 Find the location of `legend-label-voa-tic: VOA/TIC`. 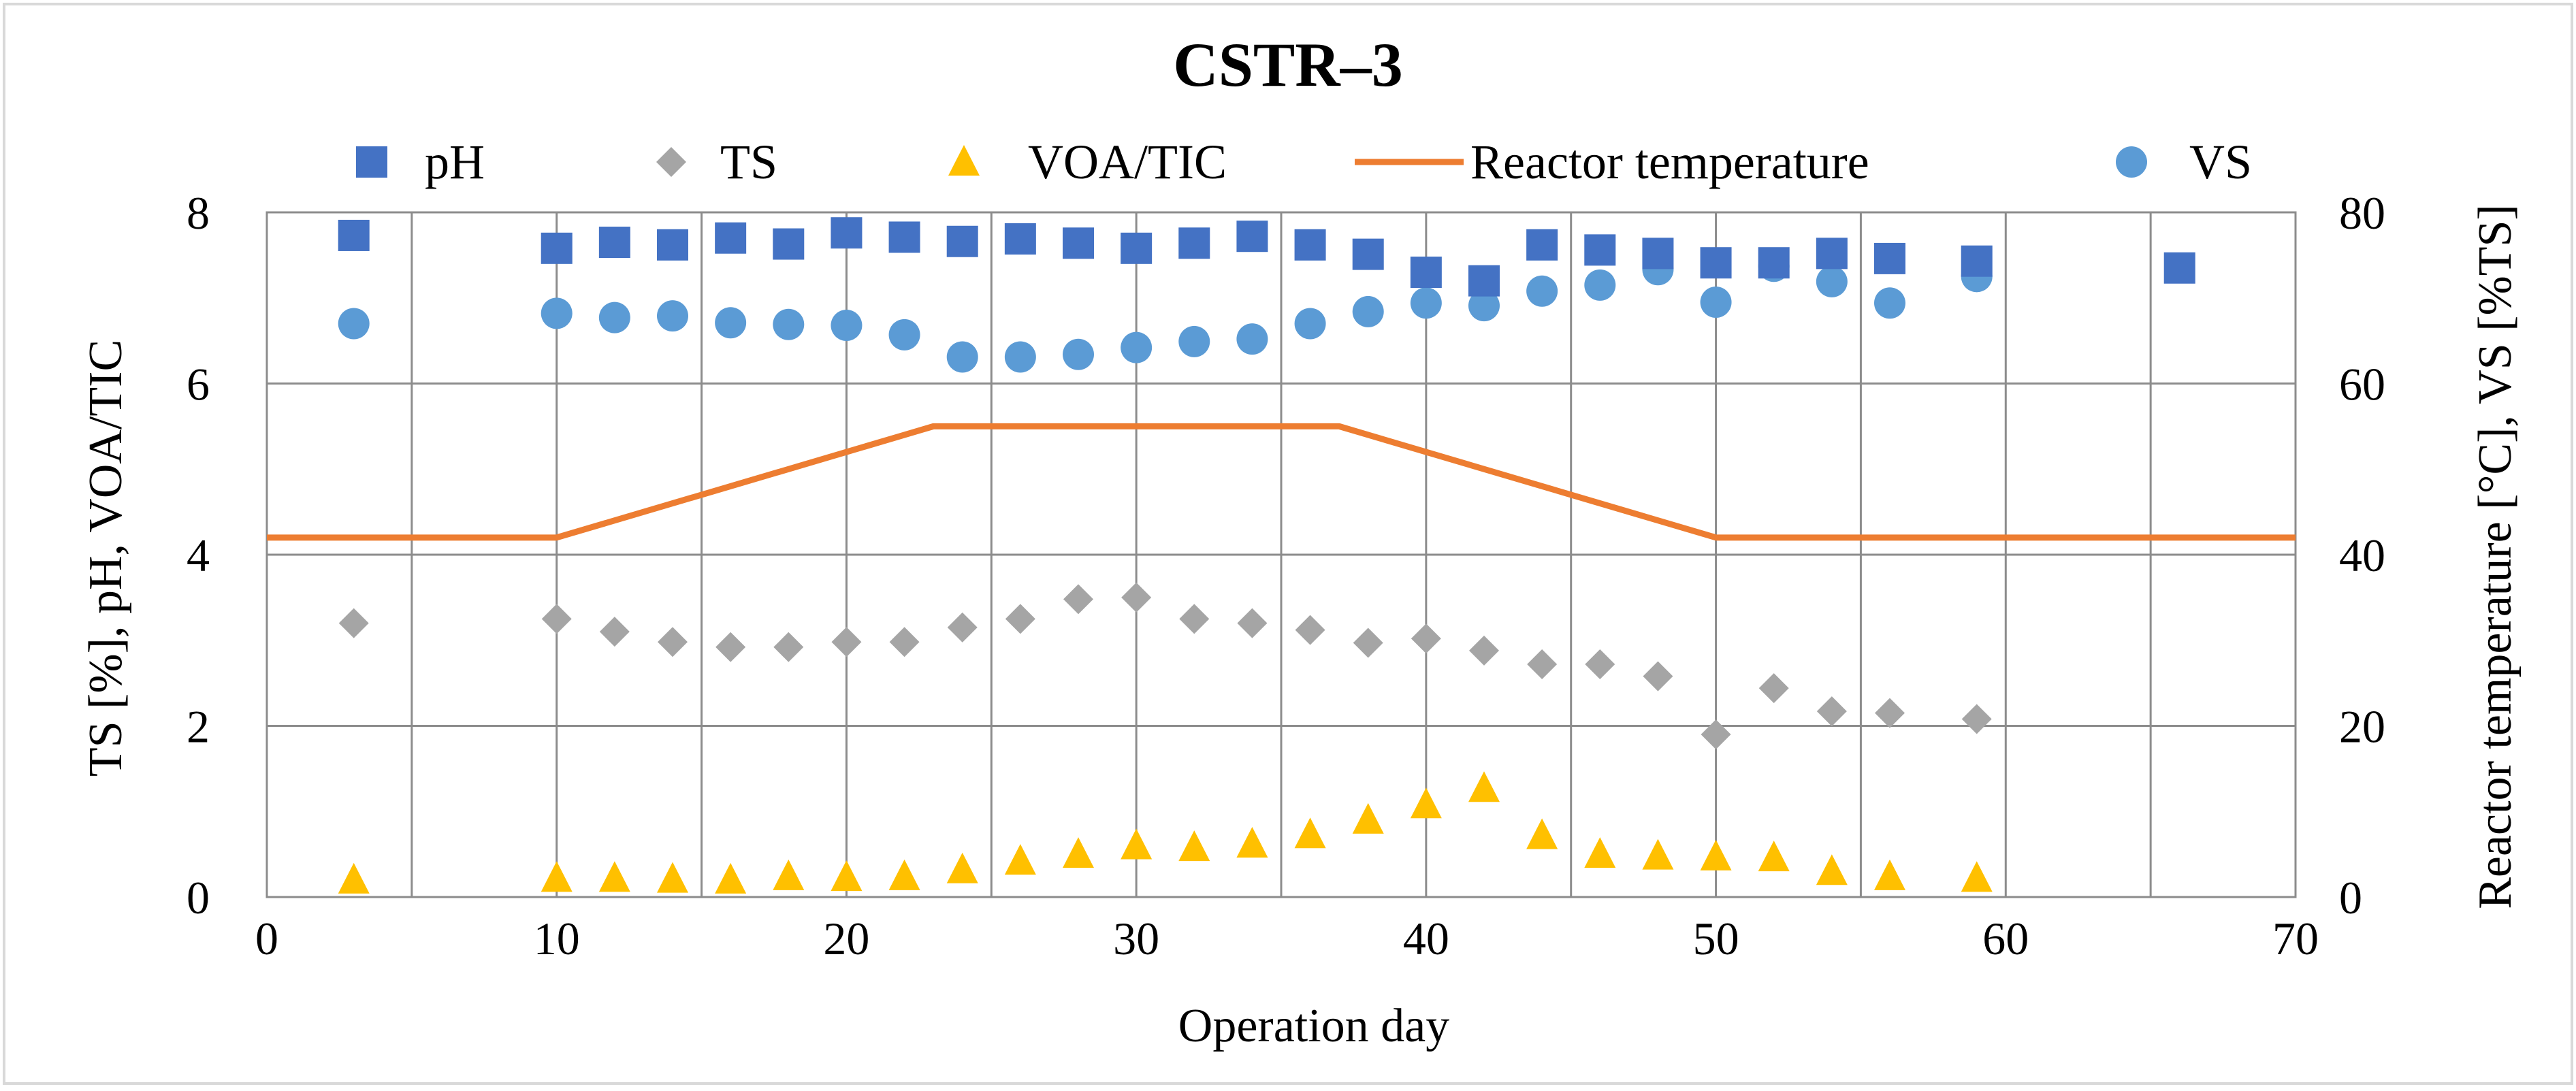

legend-label-voa-tic: VOA/TIC is located at coordinates (1127, 162).